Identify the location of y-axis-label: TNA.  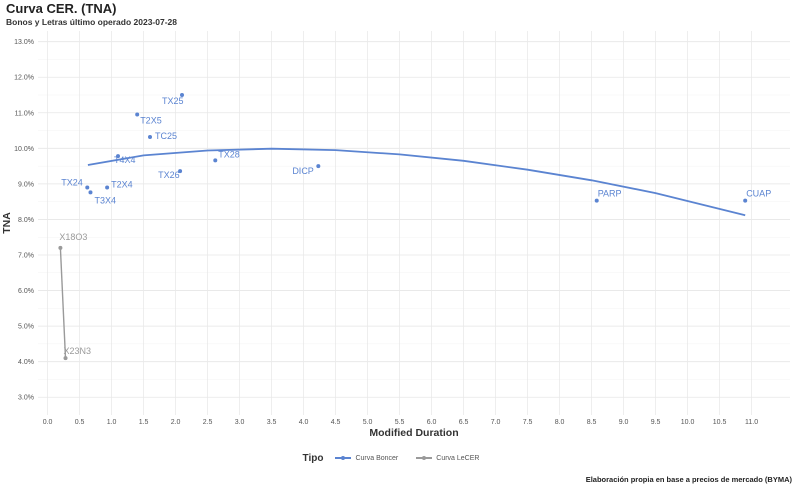
(7, 223).